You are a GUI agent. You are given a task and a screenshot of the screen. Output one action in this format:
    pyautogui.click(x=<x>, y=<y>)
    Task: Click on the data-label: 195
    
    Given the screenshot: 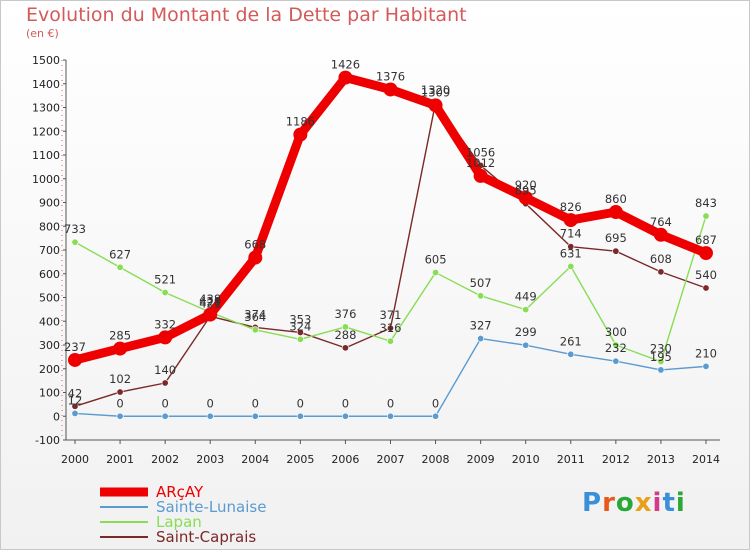 What is the action you would take?
    pyautogui.click(x=661, y=357)
    